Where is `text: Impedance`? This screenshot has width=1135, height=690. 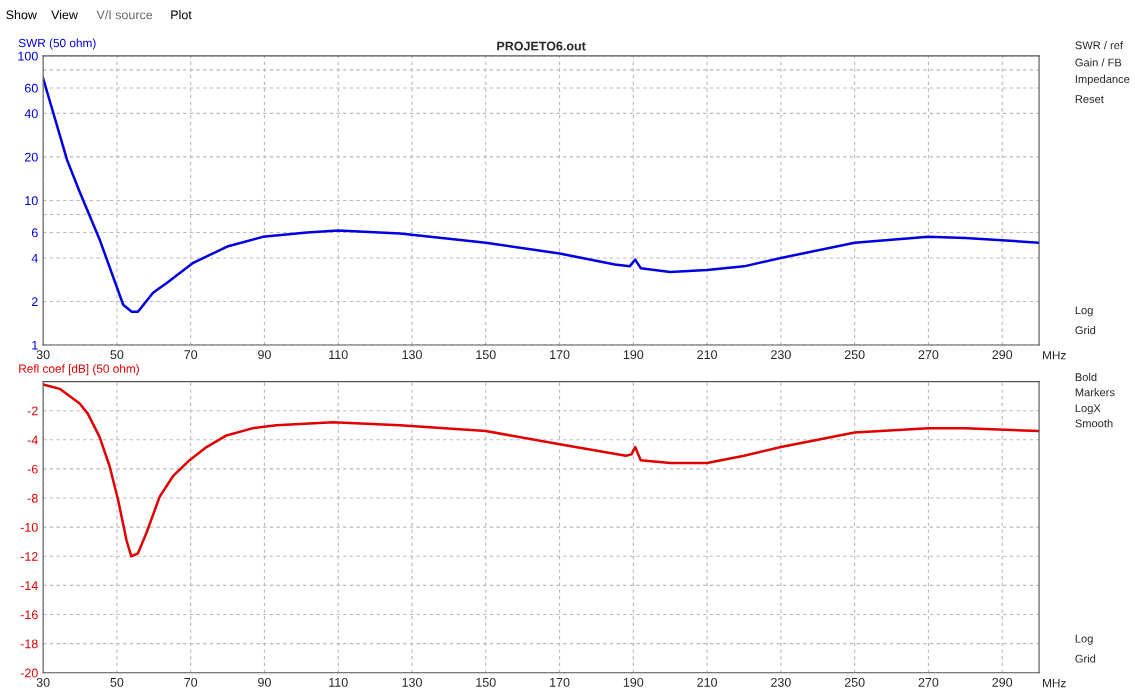
text: Impedance is located at coordinates (1102, 80).